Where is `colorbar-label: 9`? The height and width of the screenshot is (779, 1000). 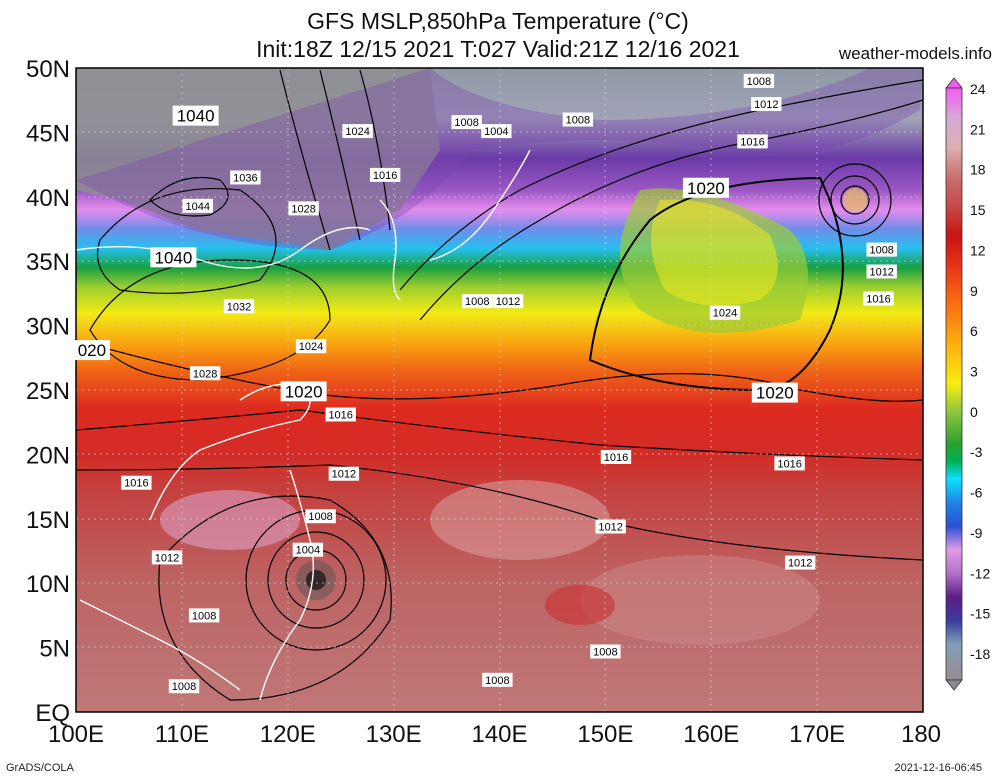
colorbar-label: 9 is located at coordinates (974, 291).